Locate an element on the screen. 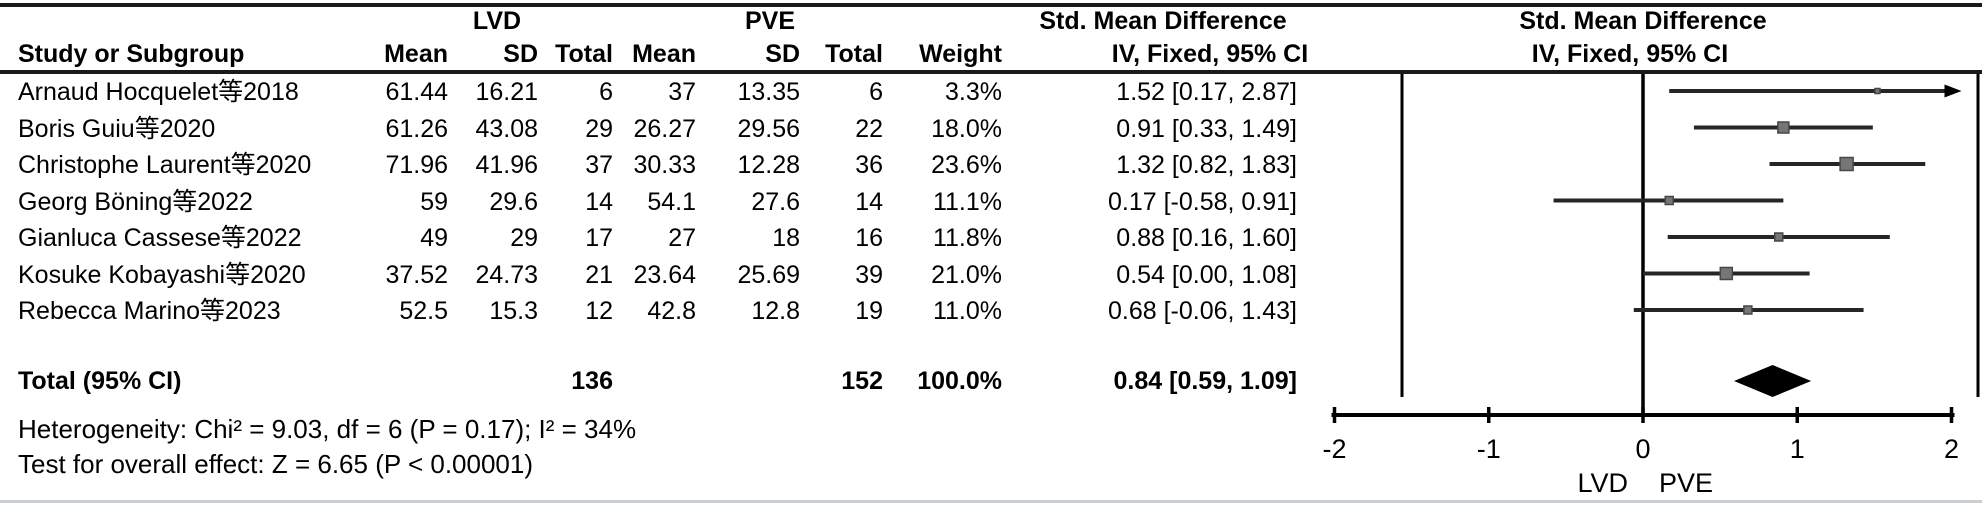  top-border-rule is located at coordinates (991, 5).